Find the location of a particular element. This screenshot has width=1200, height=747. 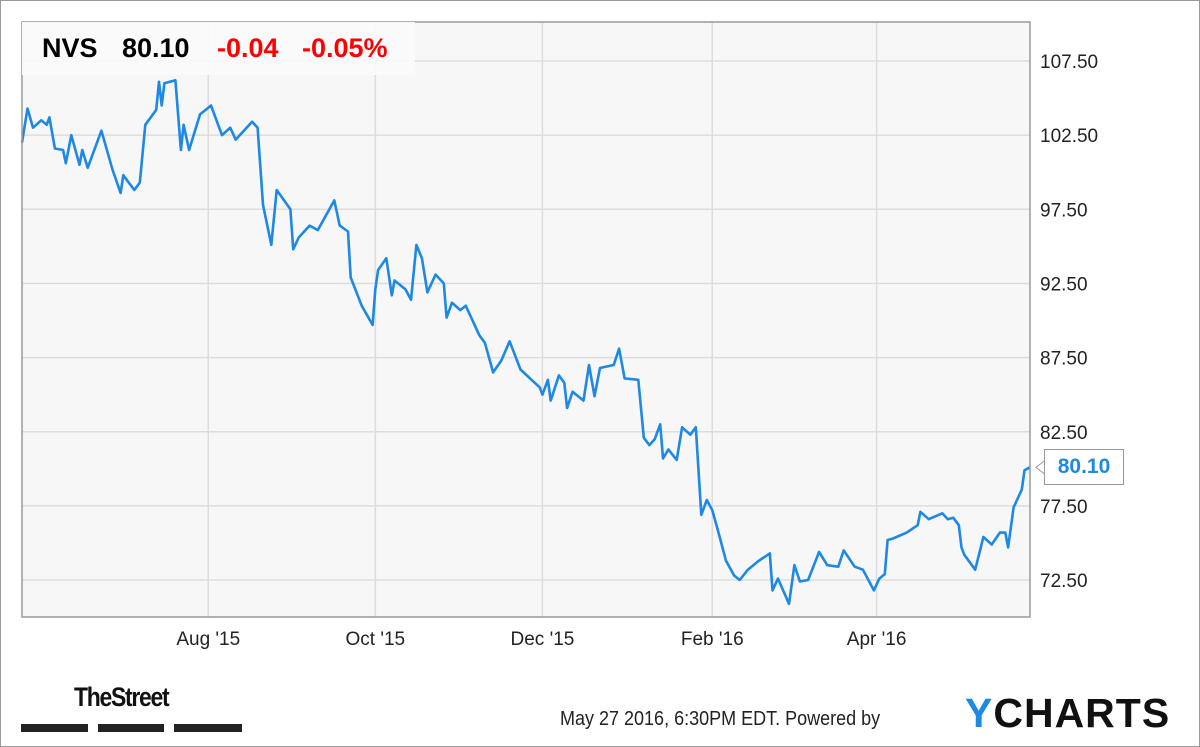

last-value-pointer is located at coordinates (1040, 467).